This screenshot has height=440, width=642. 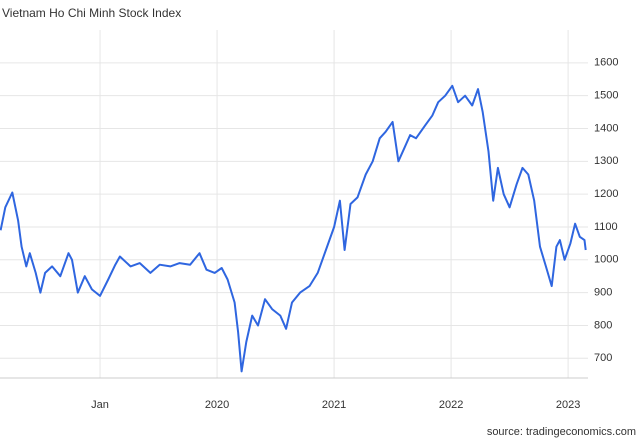 I want to click on x-tick-label: 2021, so click(x=334, y=405).